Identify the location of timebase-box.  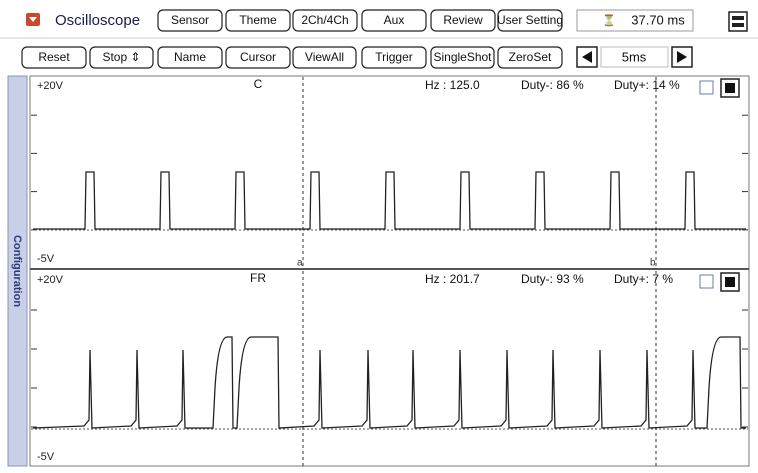
(634, 57).